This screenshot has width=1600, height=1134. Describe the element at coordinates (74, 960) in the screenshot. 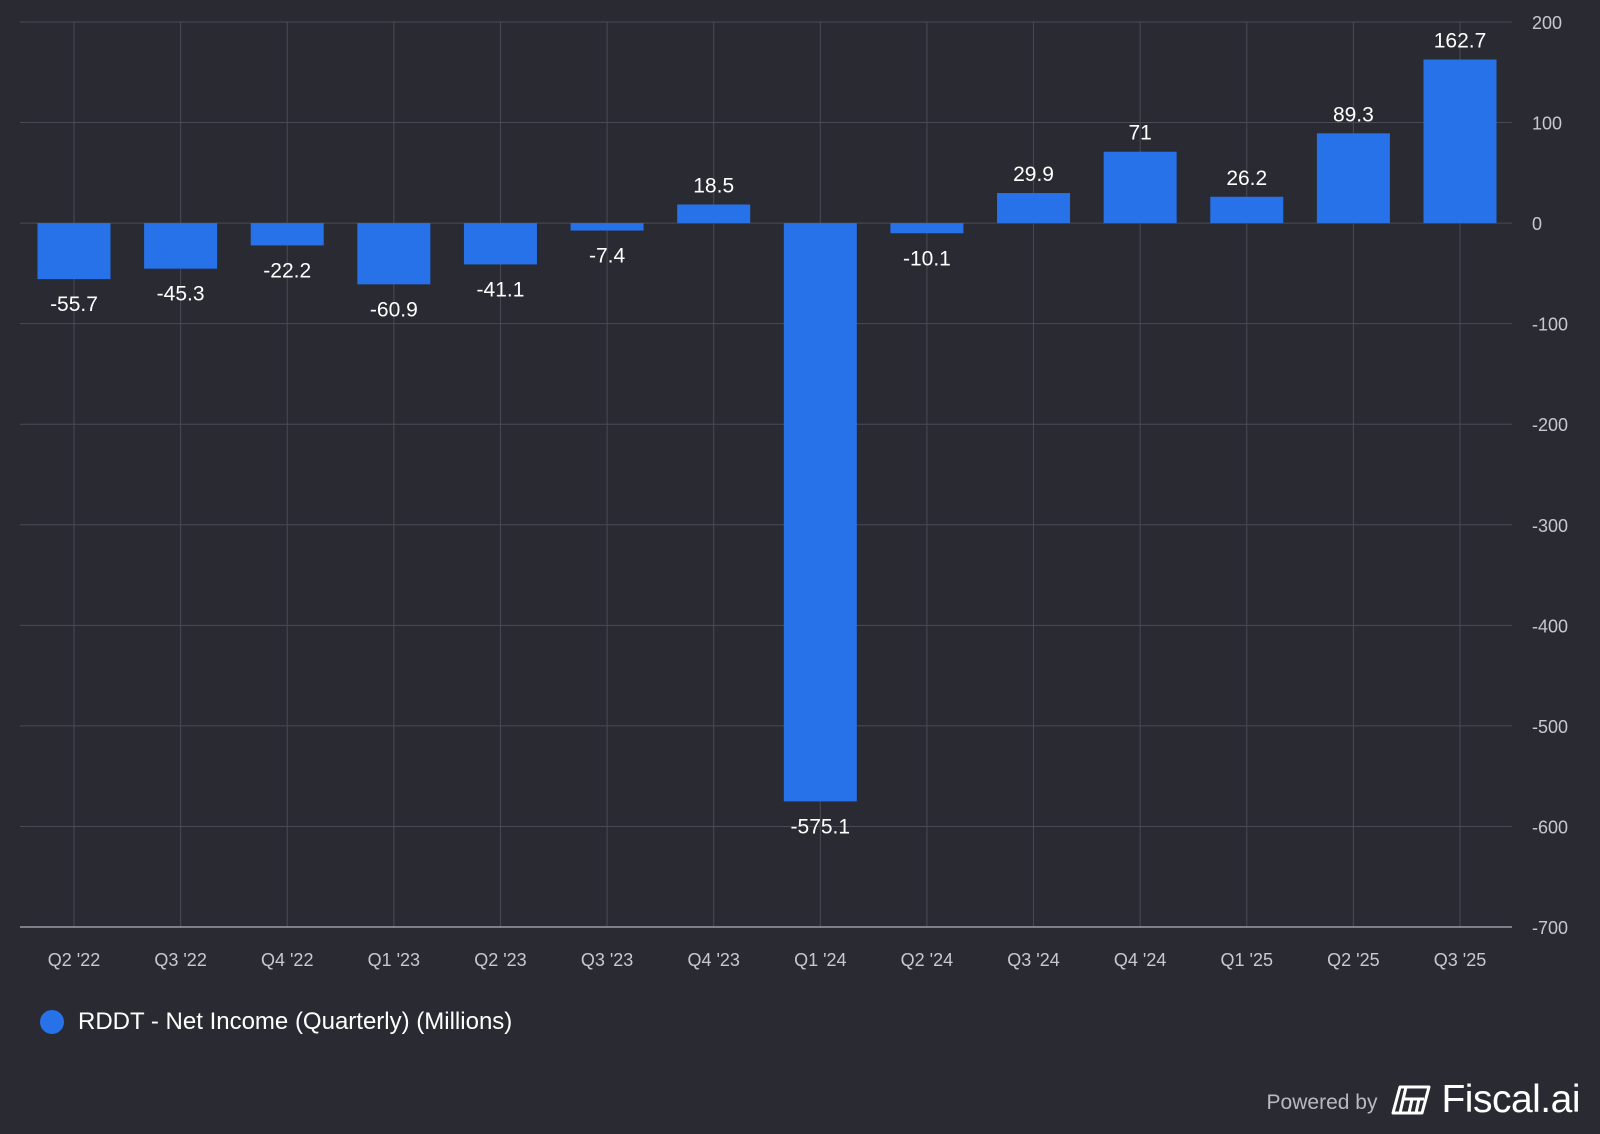

I see `x-tick-label: Q2 '22` at that location.